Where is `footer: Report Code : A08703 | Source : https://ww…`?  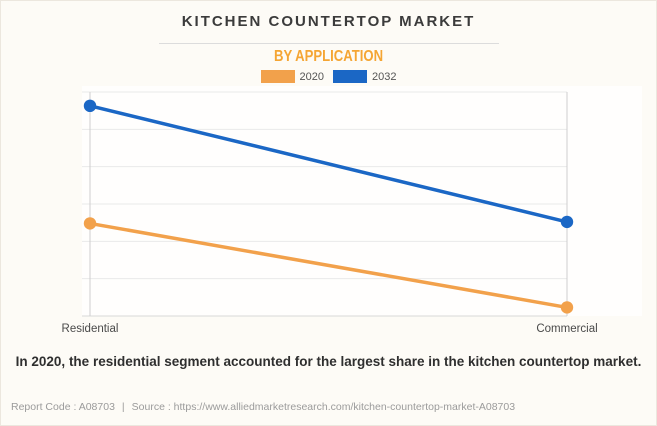 footer: Report Code : A08703 | Source : https://ww… is located at coordinates (328, 407).